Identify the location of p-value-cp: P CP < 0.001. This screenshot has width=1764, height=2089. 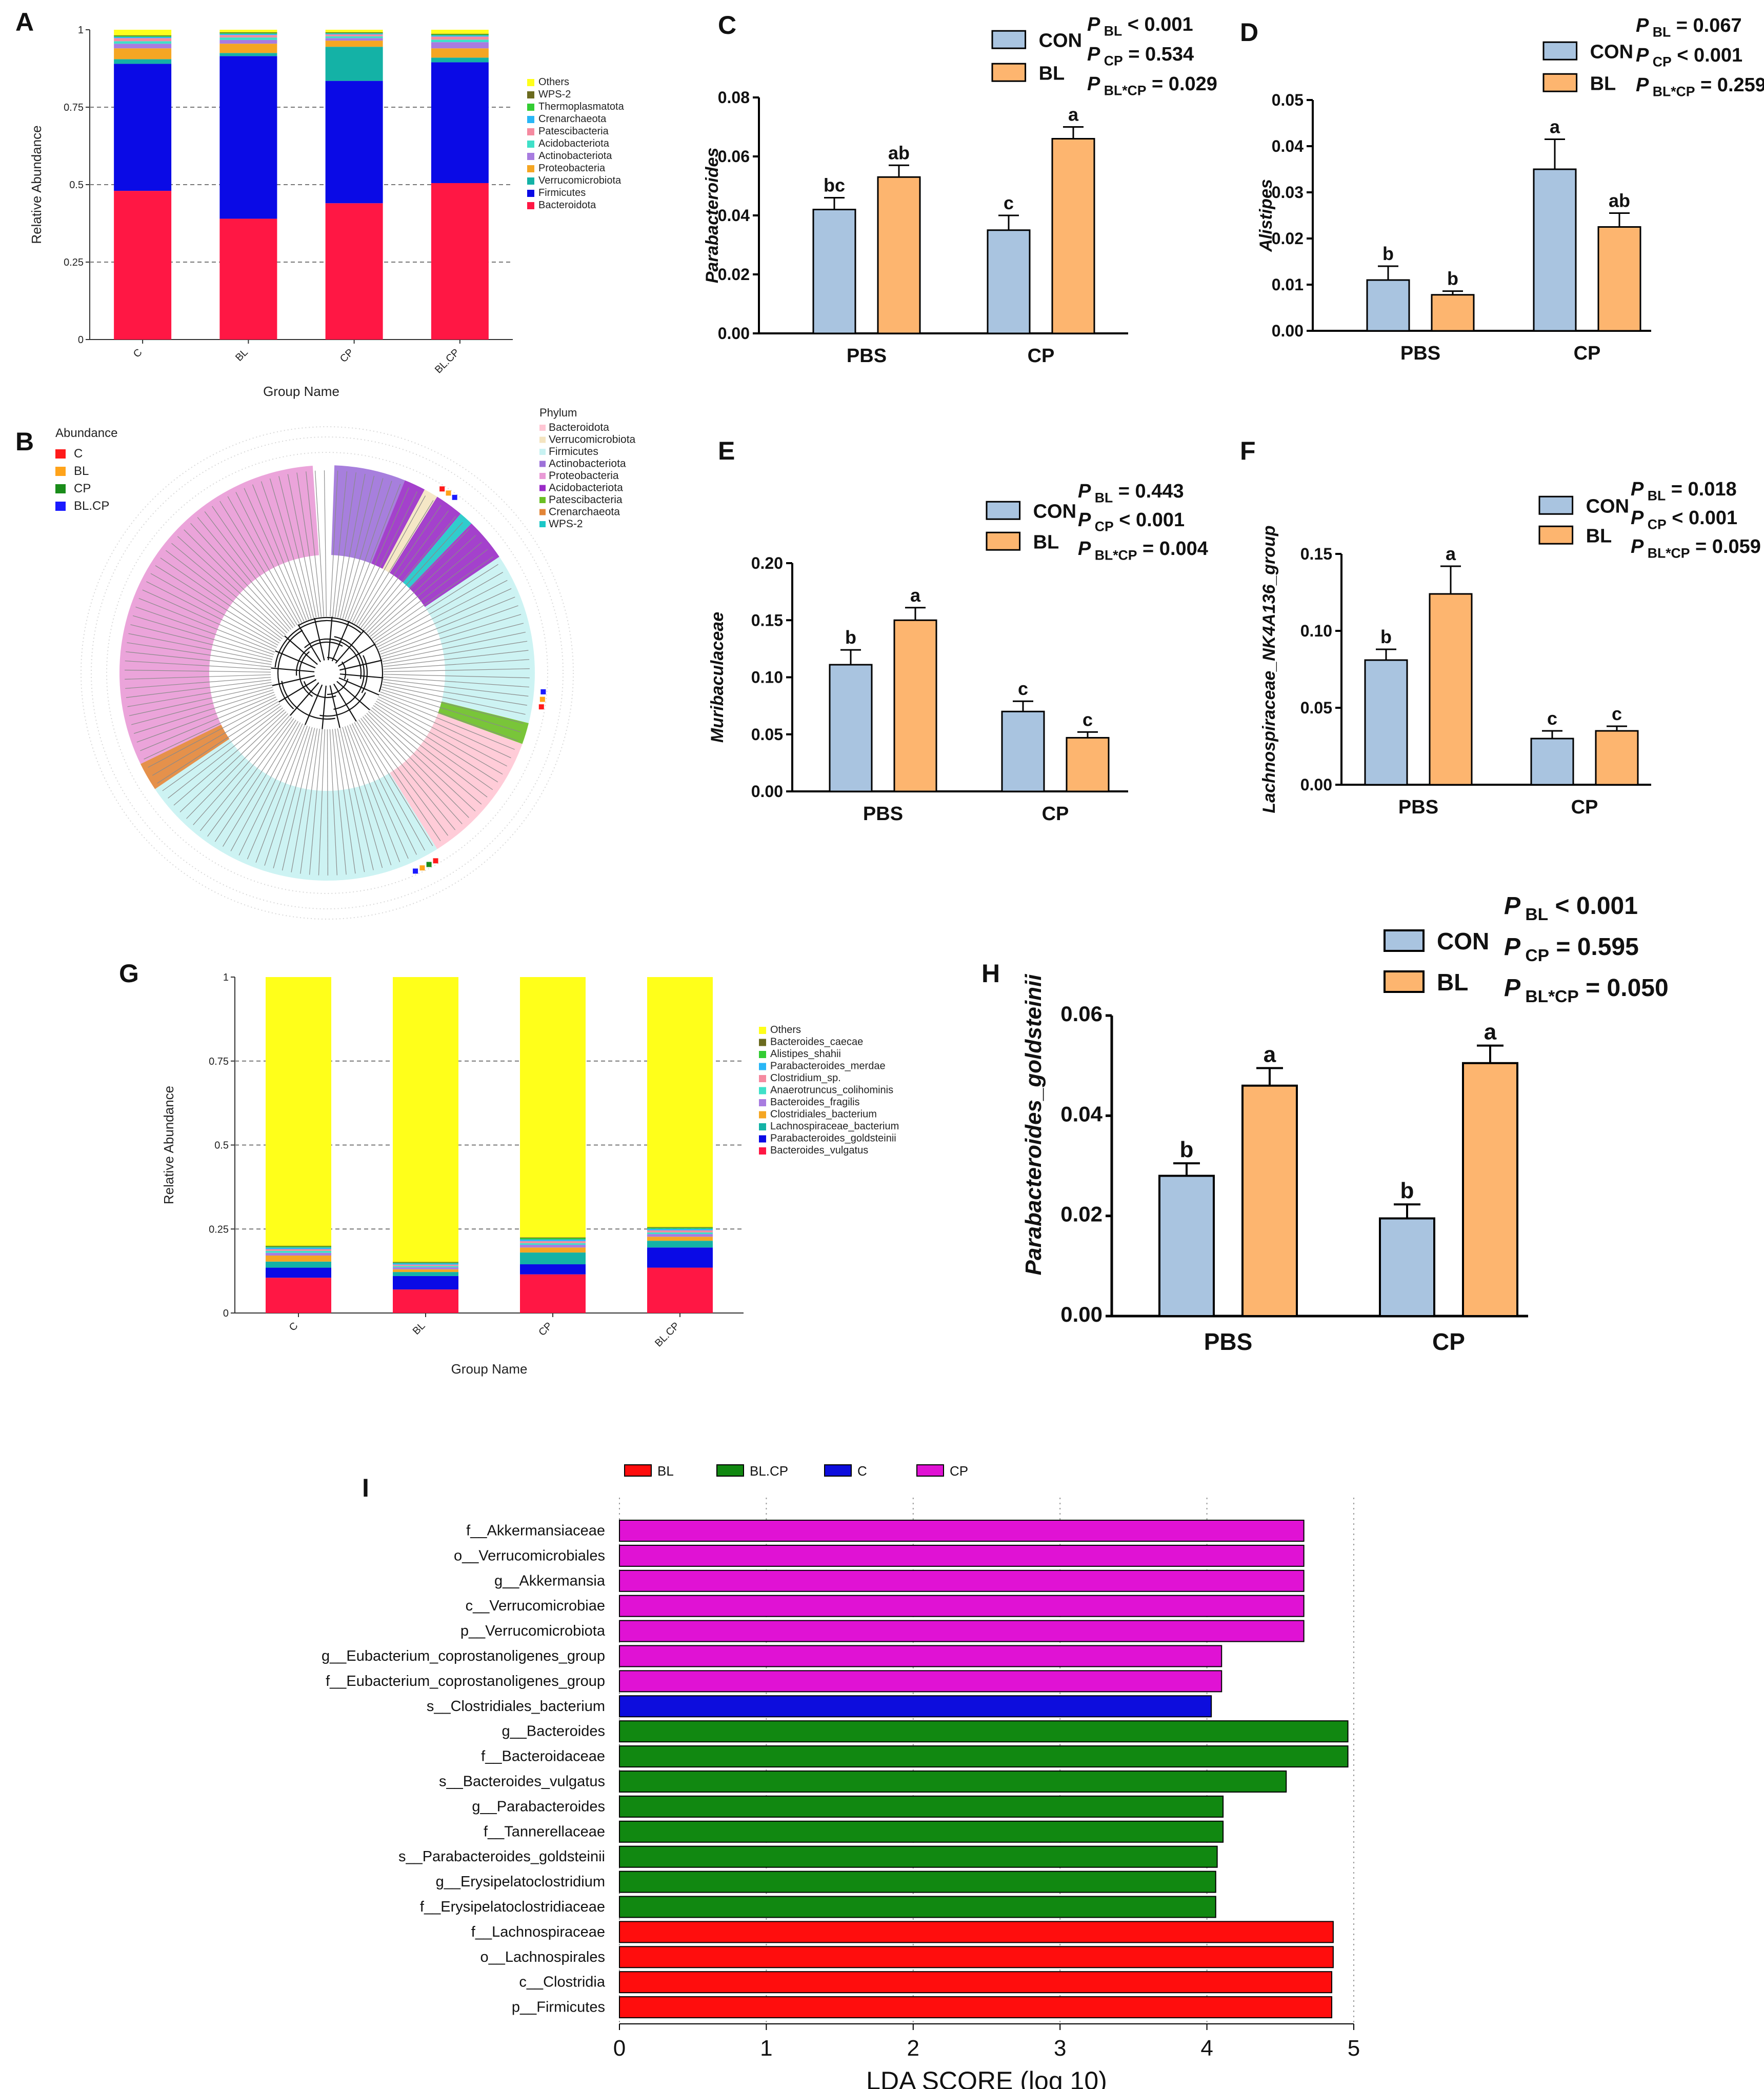
(1689, 58).